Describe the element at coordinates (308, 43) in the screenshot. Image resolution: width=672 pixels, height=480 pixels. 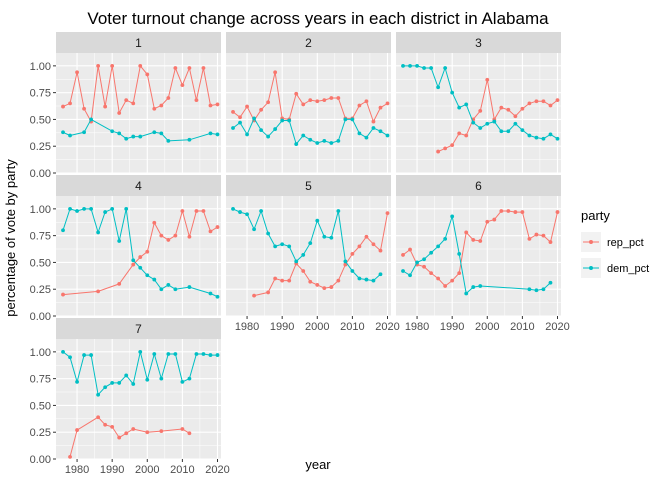
I see `panel-strip-label: 2` at that location.